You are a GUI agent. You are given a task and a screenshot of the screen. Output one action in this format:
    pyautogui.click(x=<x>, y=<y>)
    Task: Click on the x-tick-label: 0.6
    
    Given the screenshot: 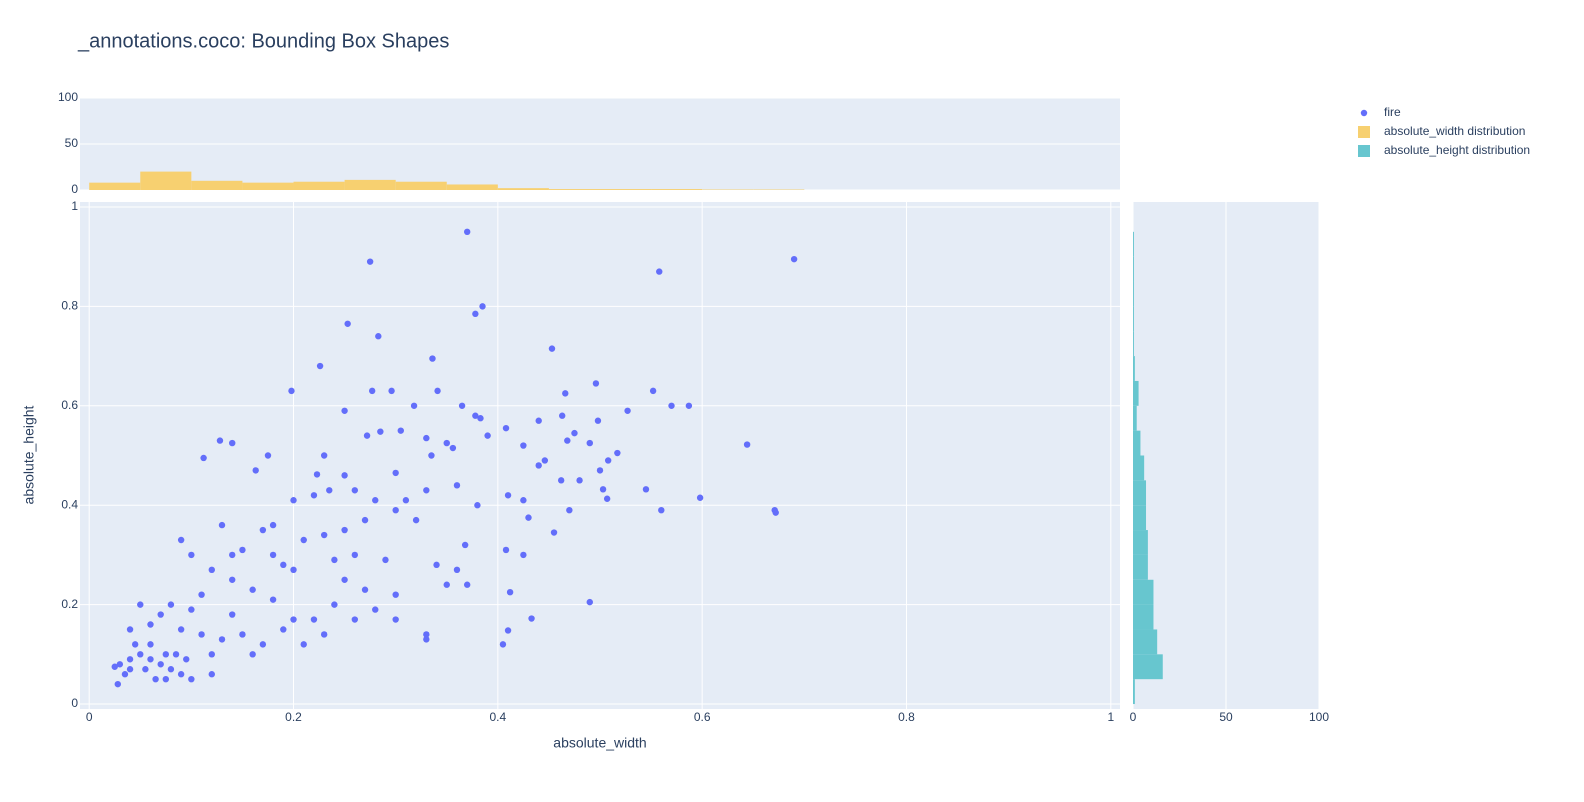 What is the action you would take?
    pyautogui.click(x=702, y=717)
    